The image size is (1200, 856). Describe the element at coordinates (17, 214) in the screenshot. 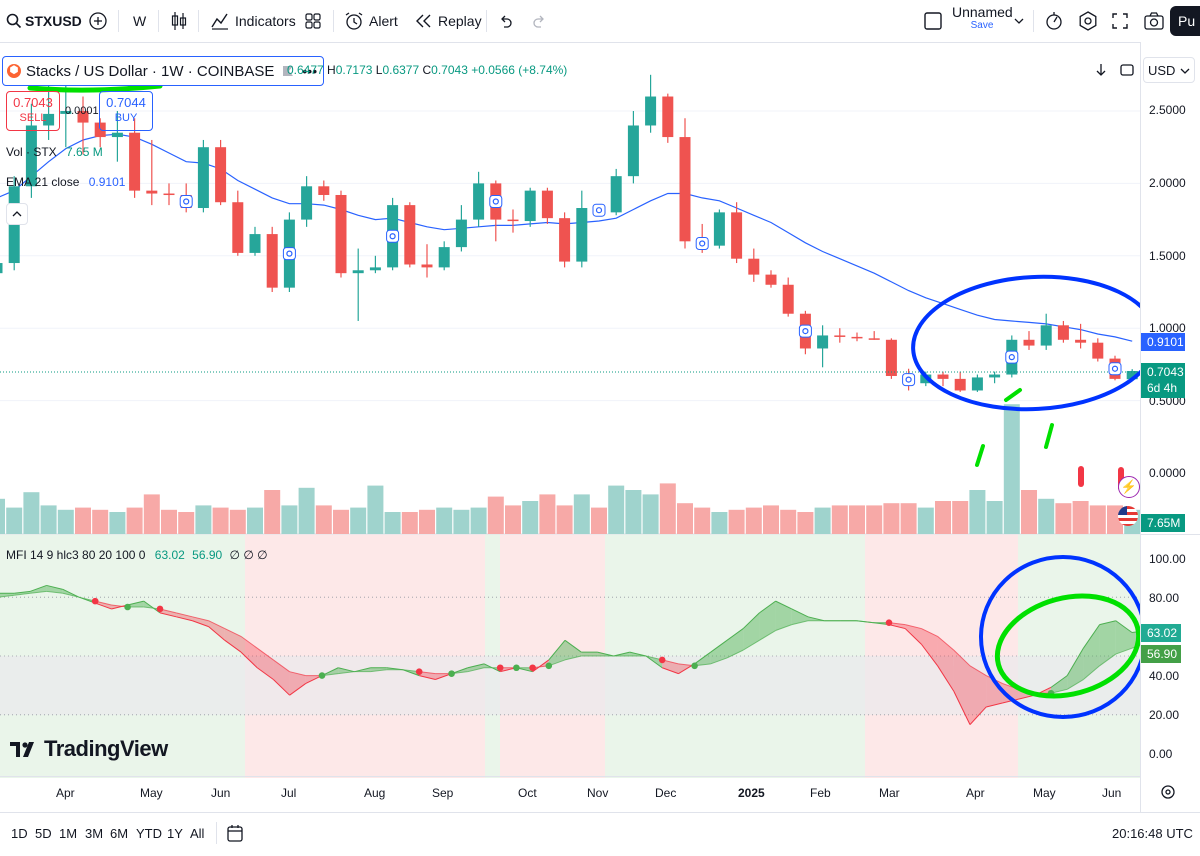

I see `collapse-legend-button` at that location.